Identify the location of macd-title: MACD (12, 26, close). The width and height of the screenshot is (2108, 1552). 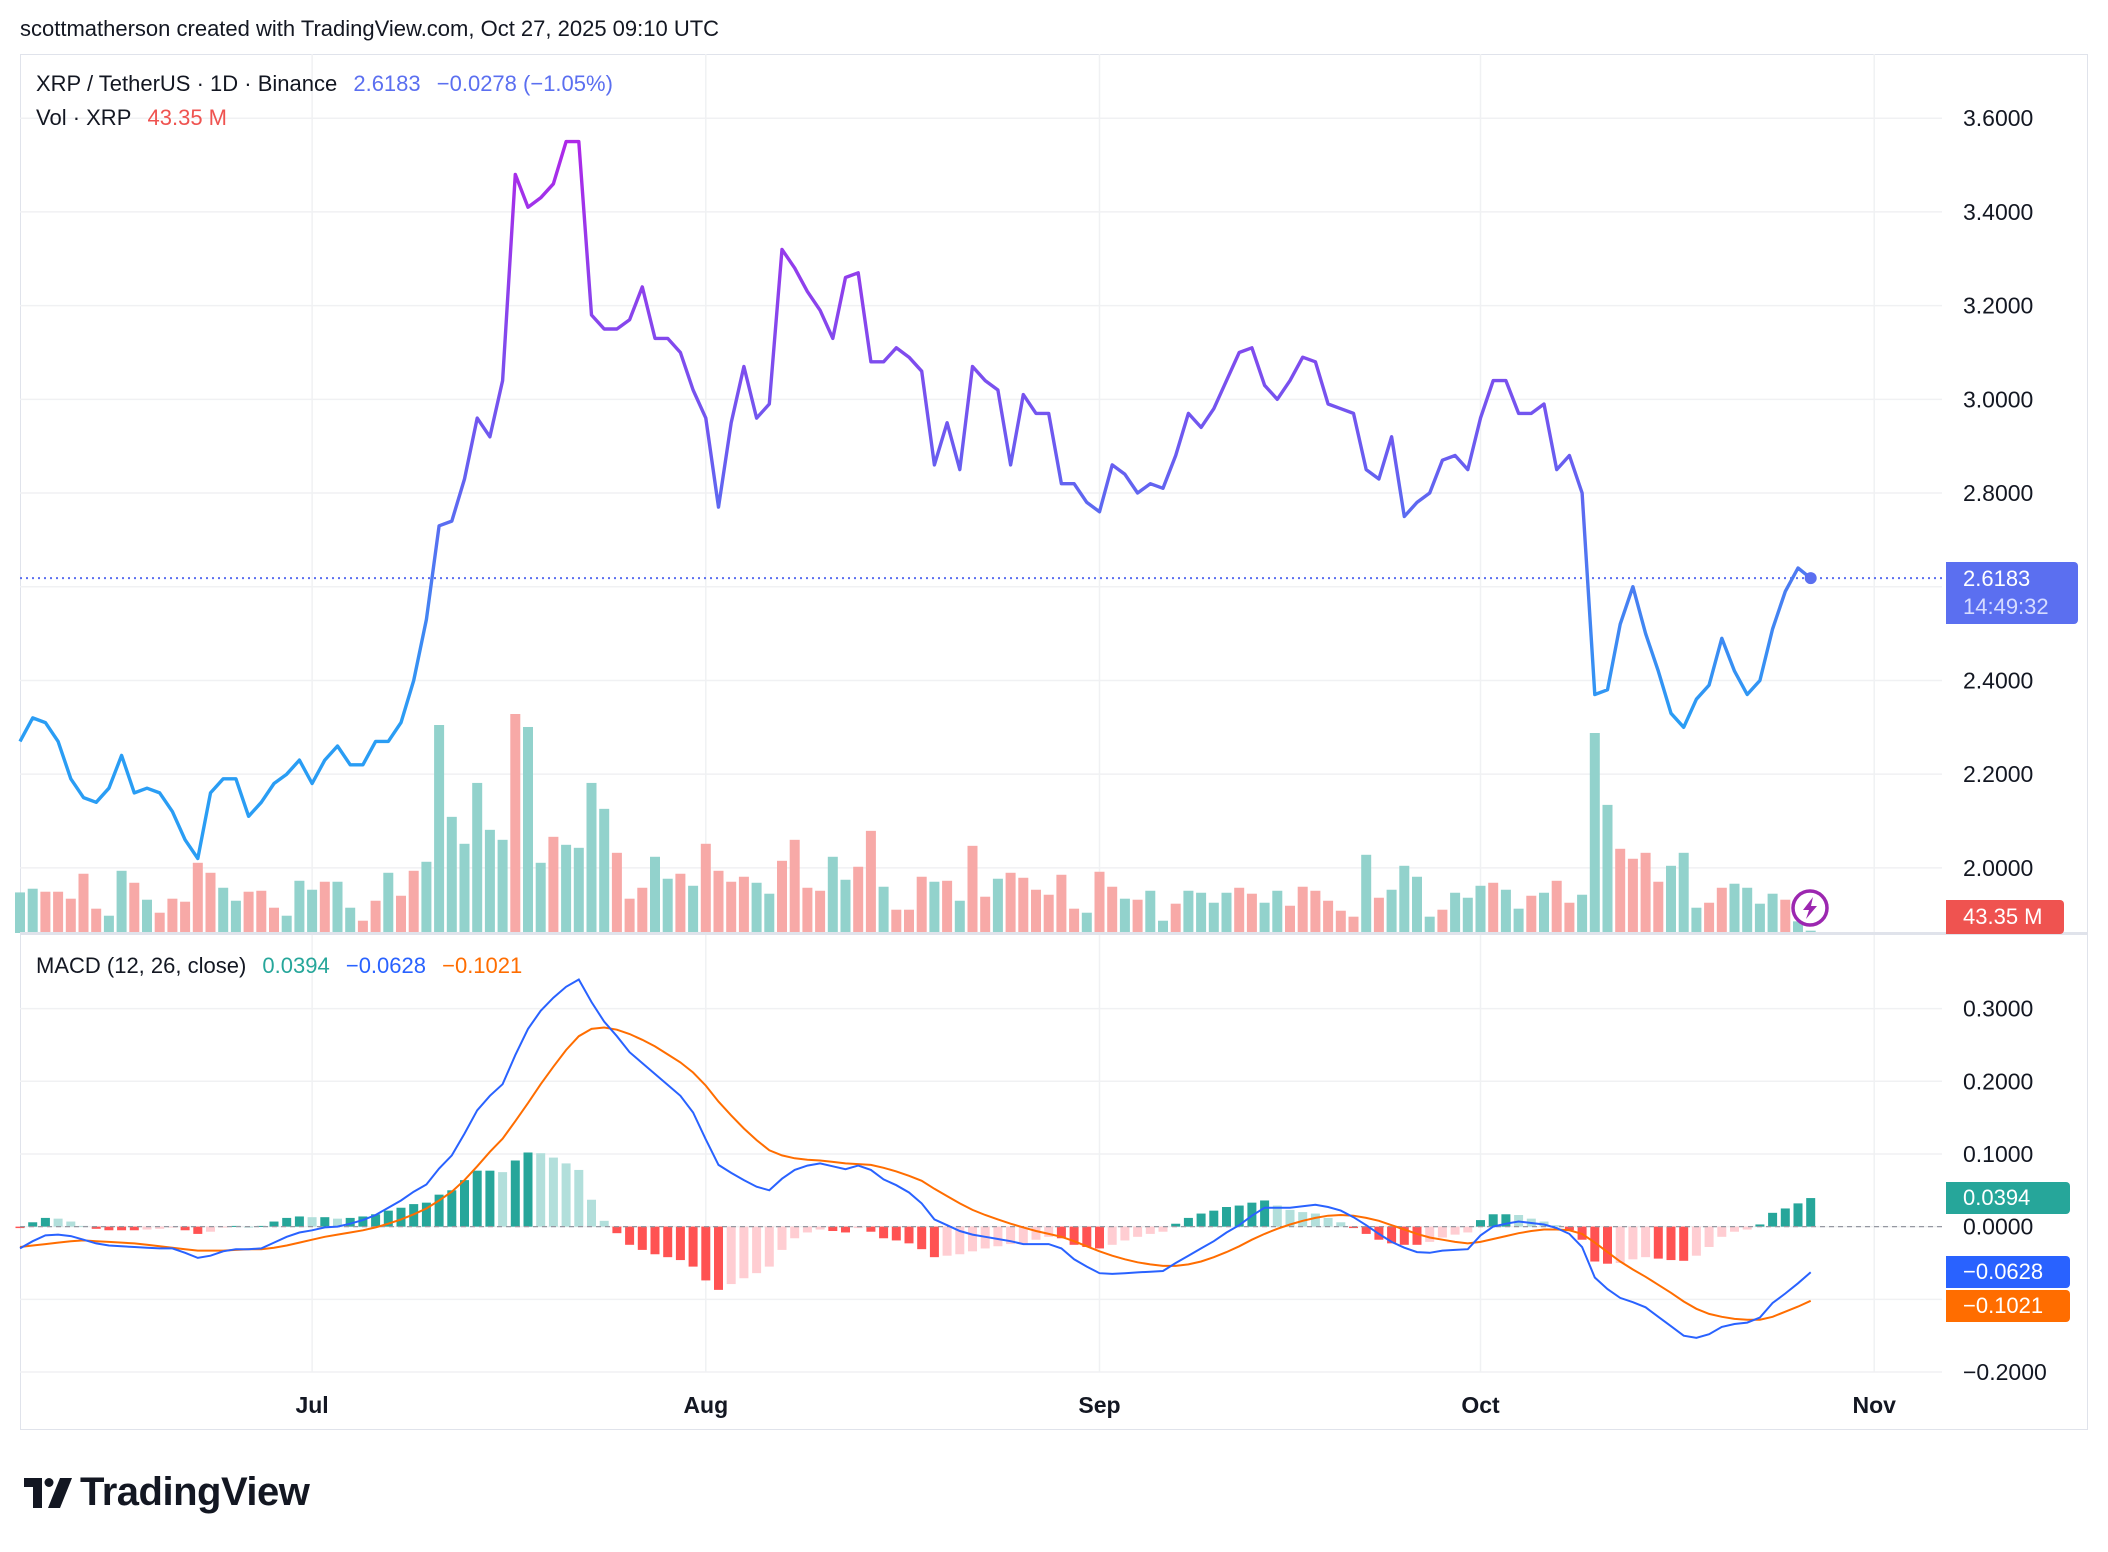
(141, 965).